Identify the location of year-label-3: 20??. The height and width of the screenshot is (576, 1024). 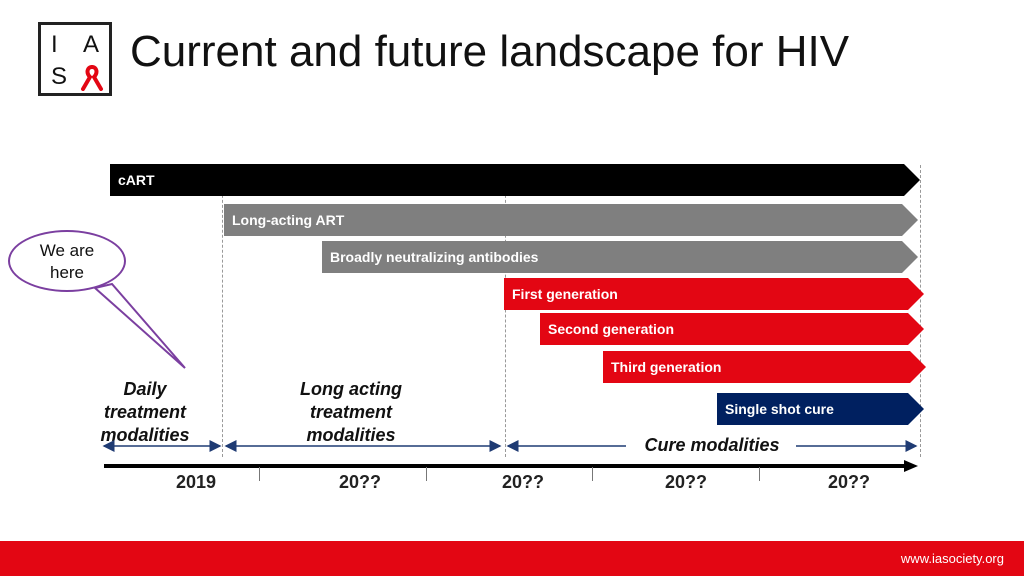
(522, 482).